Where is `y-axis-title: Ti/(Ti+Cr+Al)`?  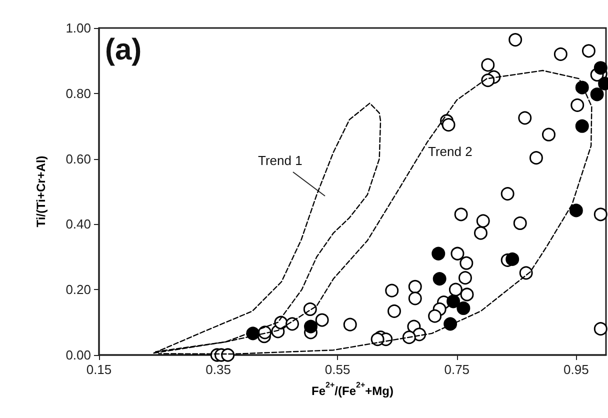 y-axis-title: Ti/(Ti+Cr+Al) is located at coordinates (41, 192).